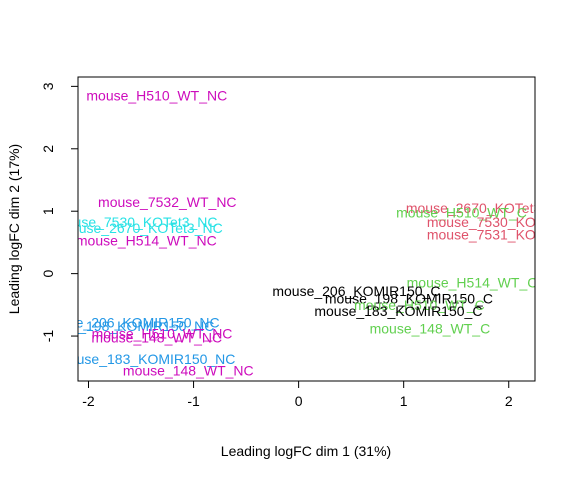 Image resolution: width=576 pixels, height=480 pixels. What do you see at coordinates (59, 212) in the screenshot?
I see `y-axis: -1 0 1 2 3` at bounding box center [59, 212].